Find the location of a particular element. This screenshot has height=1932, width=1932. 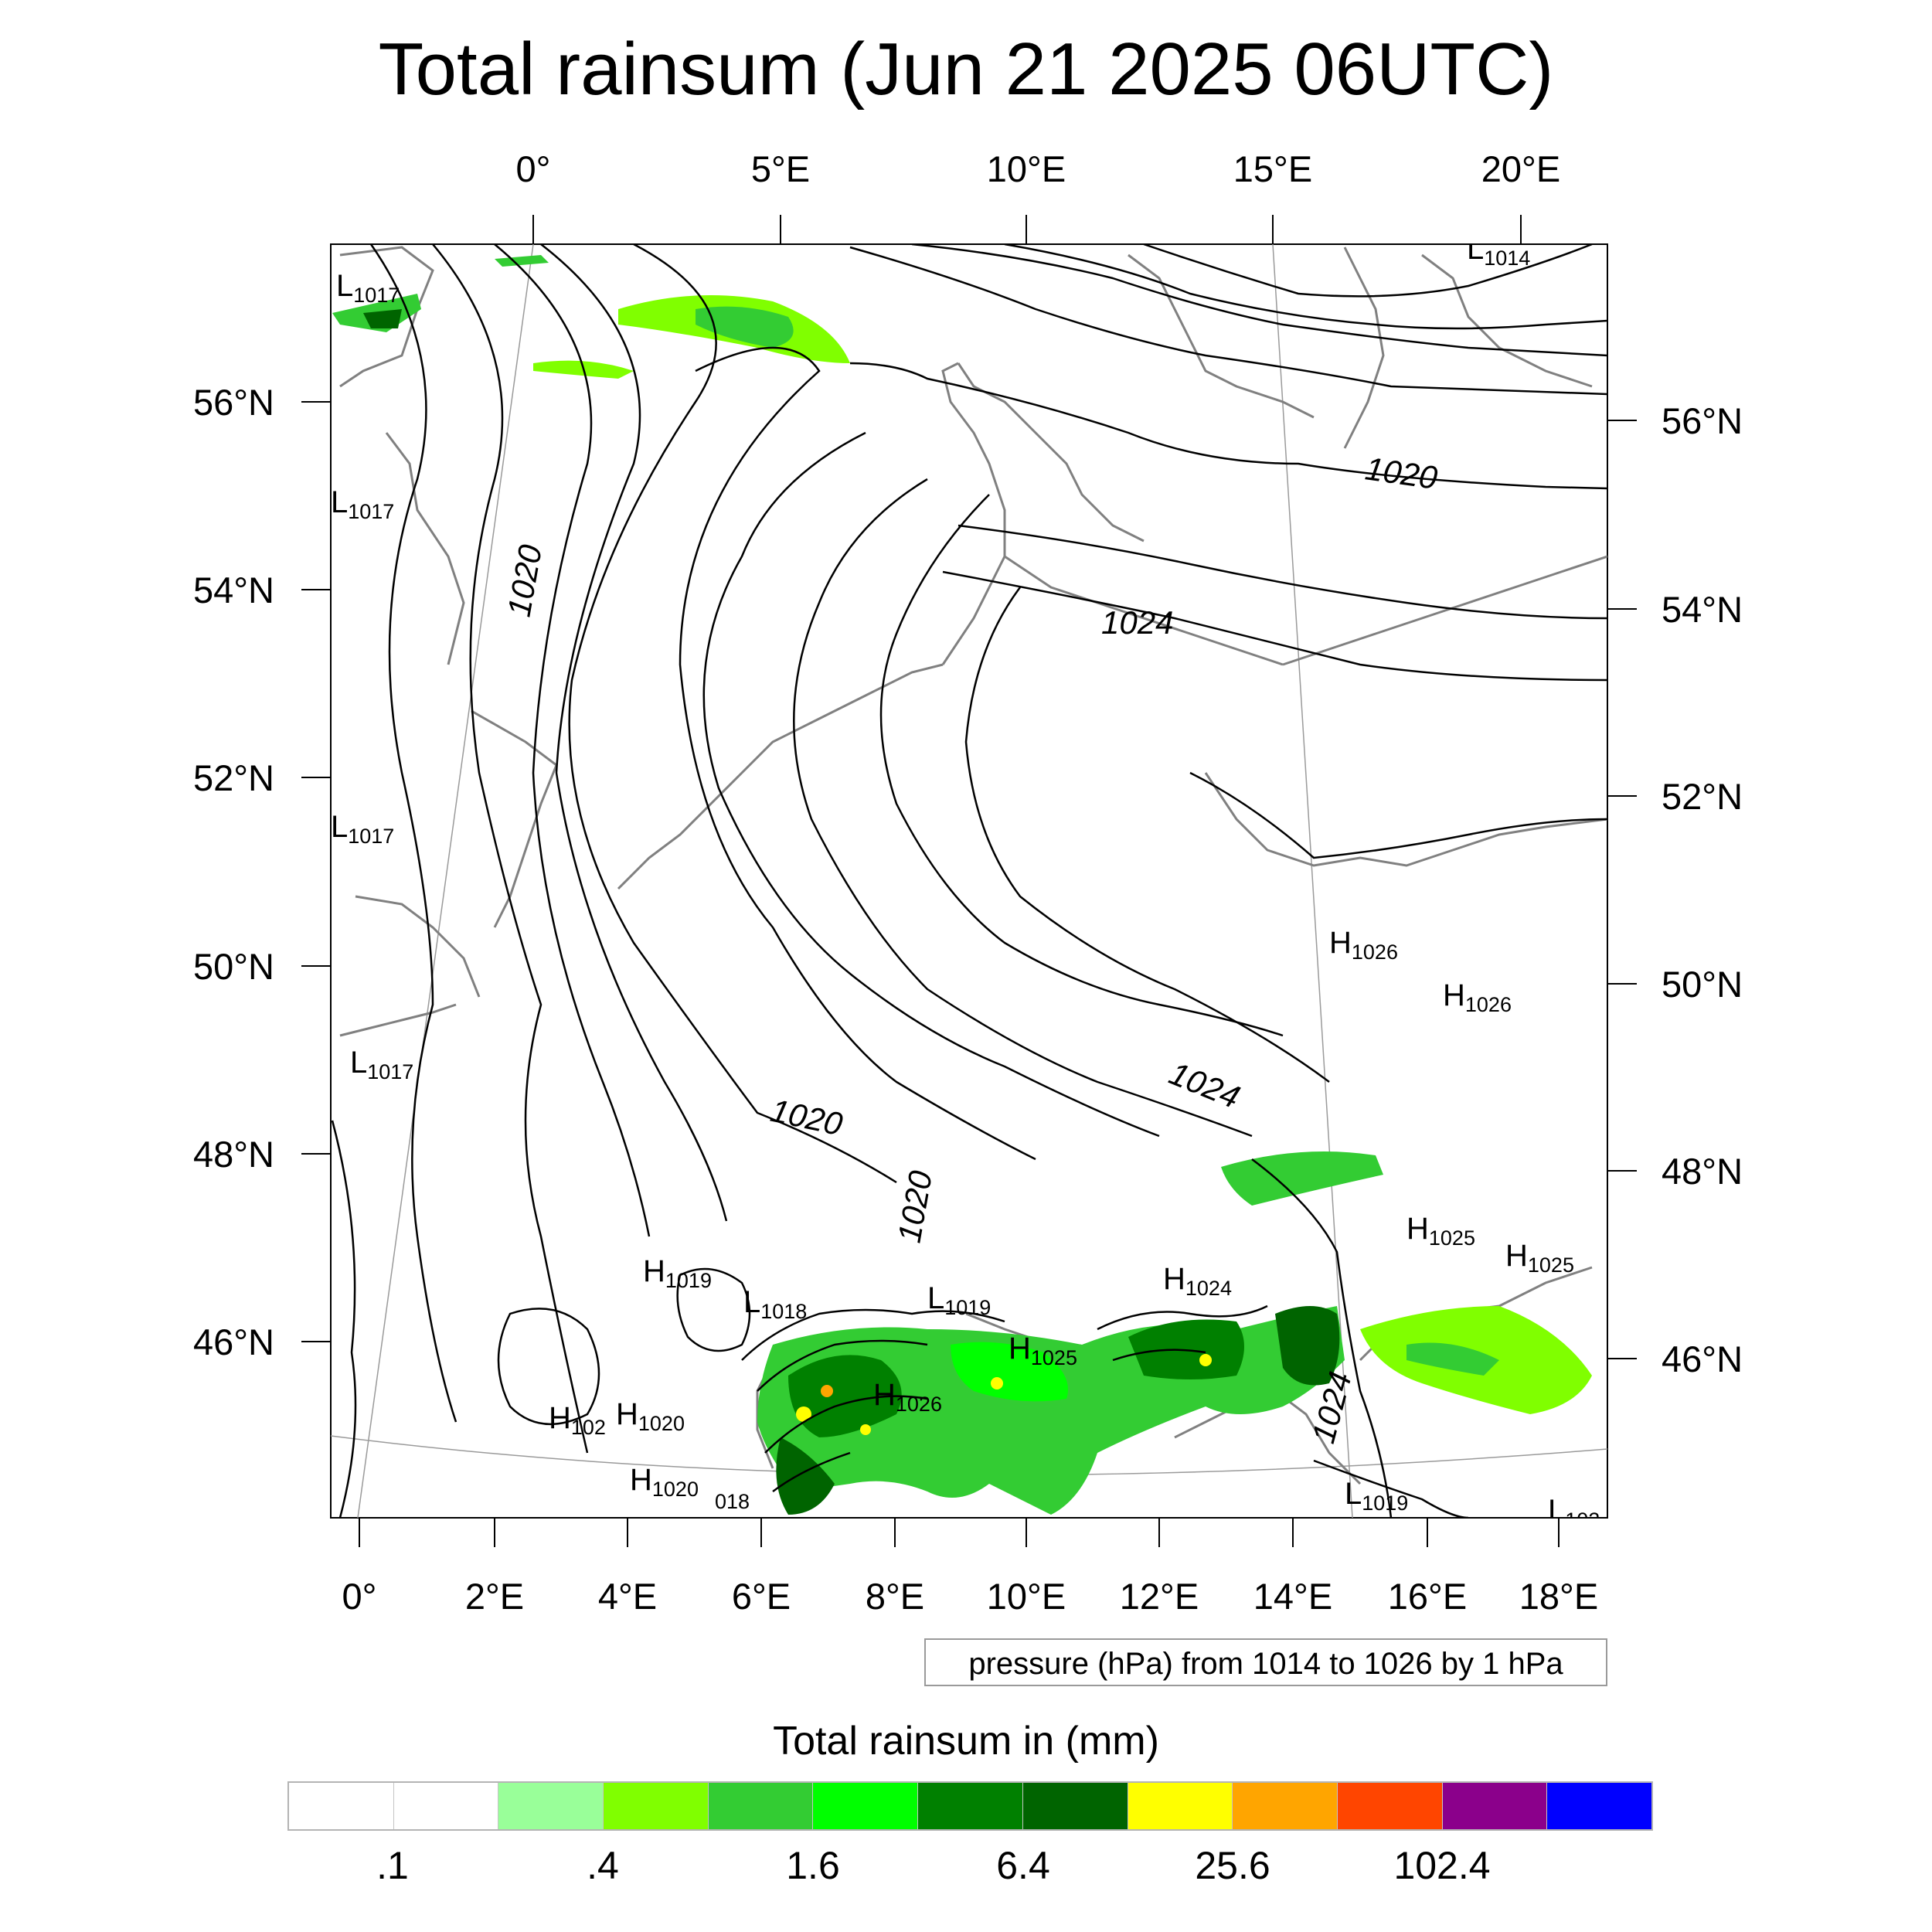

colorbar-label: 25.6 is located at coordinates (1233, 1866).